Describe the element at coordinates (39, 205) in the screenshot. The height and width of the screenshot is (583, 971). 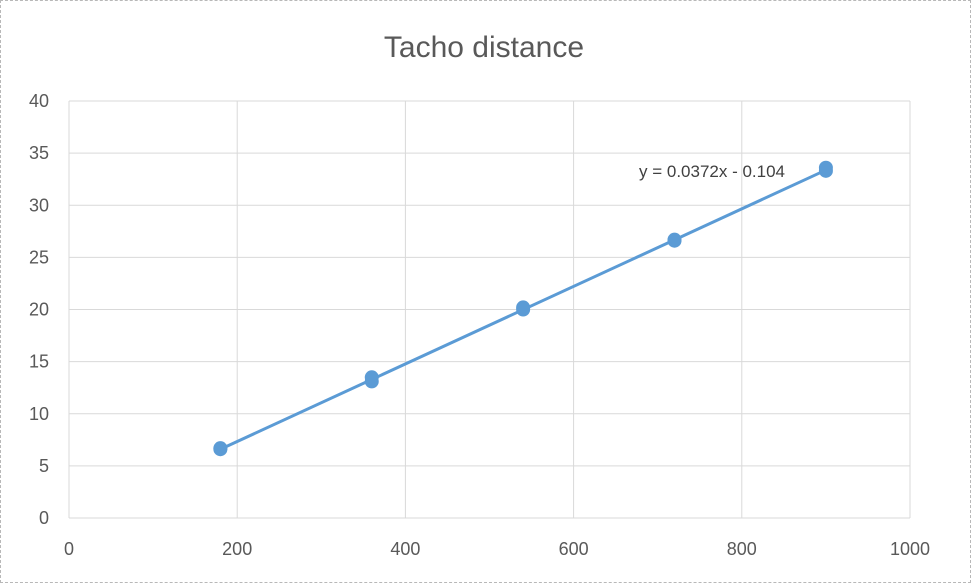
I see `y-tick-label: 30` at that location.